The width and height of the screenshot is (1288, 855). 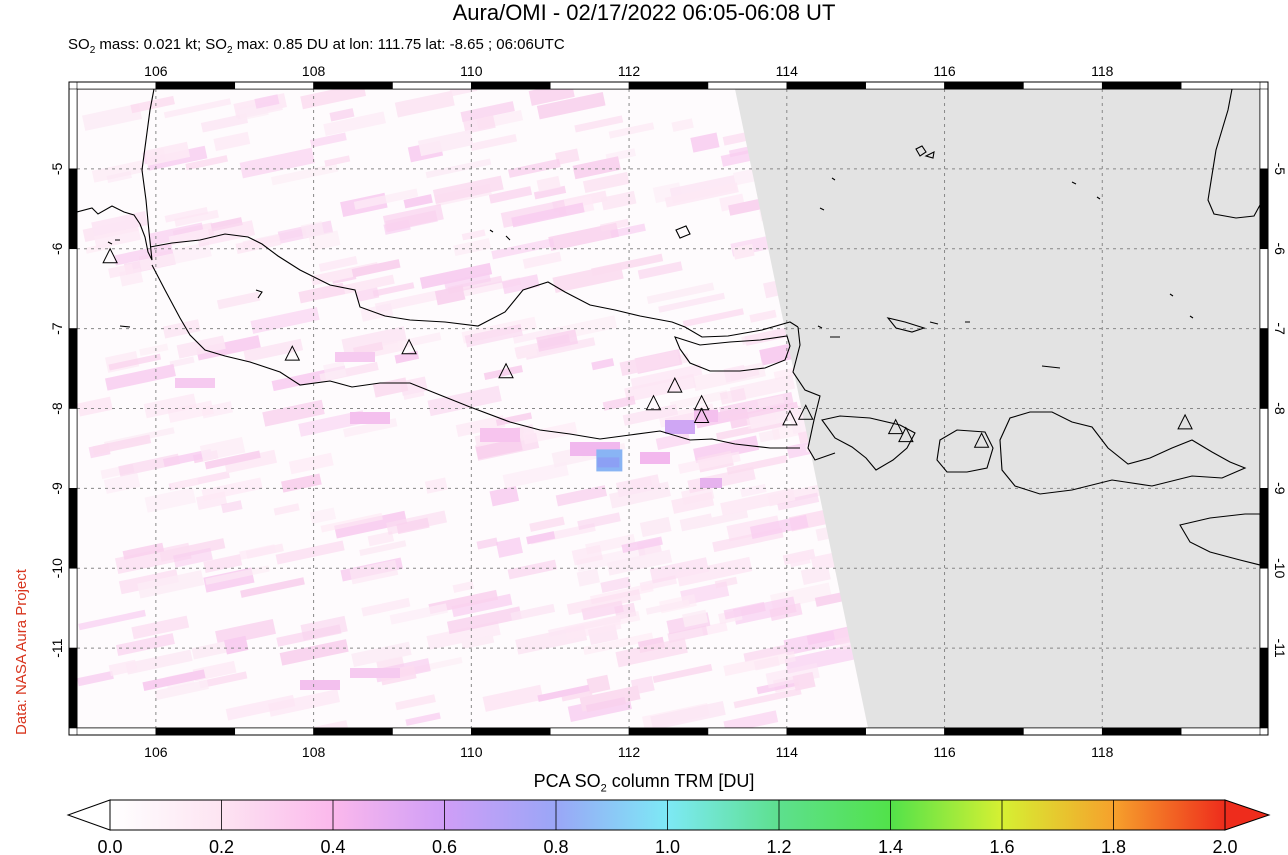 I want to click on coast-kangean, so click(x=912, y=325).